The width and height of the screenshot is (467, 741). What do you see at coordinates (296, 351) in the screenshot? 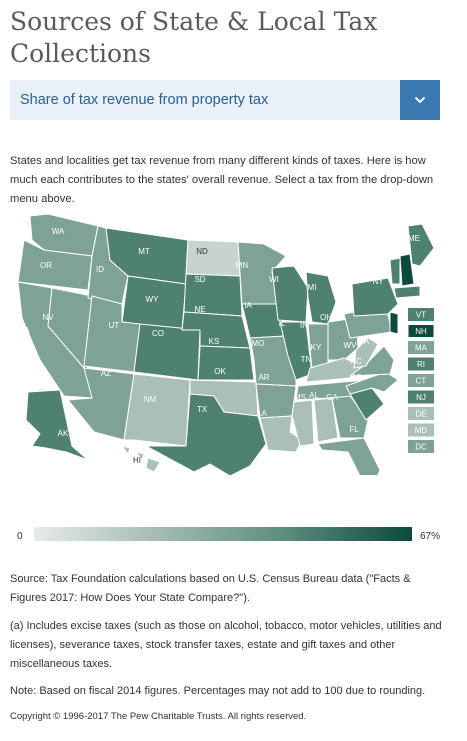
I see `state-IL` at bounding box center [296, 351].